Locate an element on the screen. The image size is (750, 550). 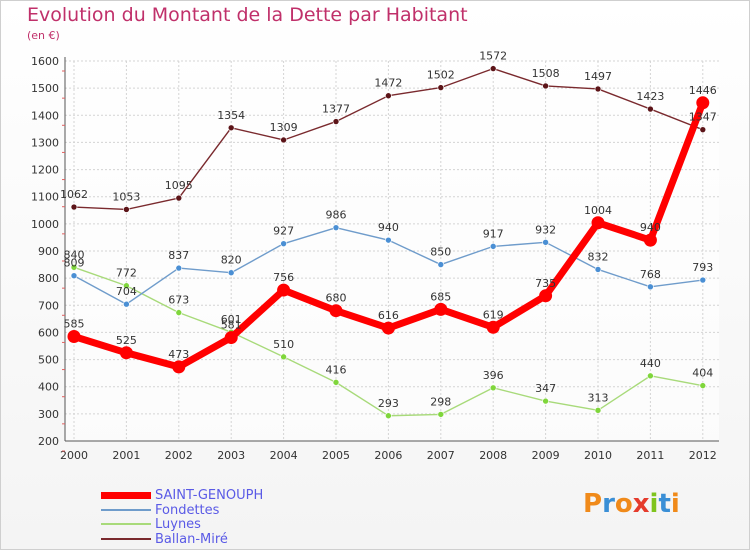
data-label-luynes: 396 is located at coordinates (493, 375).